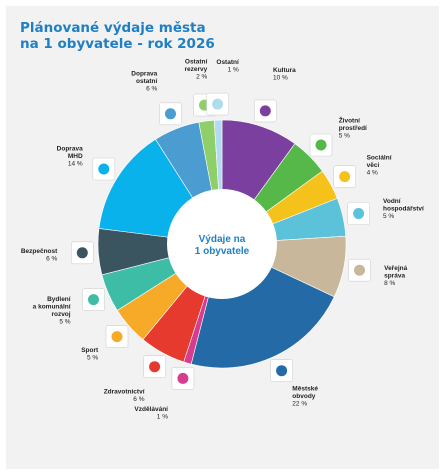 The height and width of the screenshot is (475, 445). Describe the element at coordinates (151, 409) in the screenshot. I see `slice-label-line: Vzdělávání` at that location.